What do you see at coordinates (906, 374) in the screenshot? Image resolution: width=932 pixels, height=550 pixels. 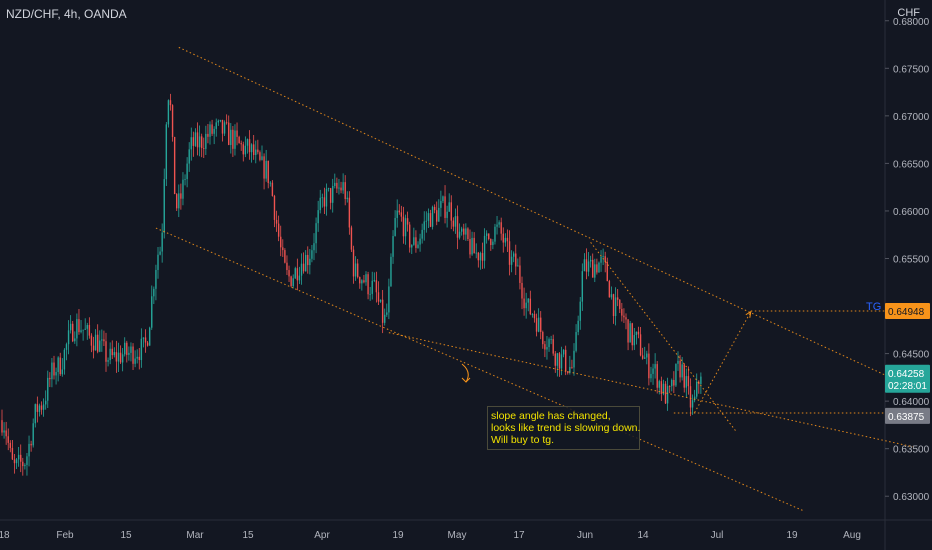 I see `current-price-badge-text: 0.64258` at bounding box center [906, 374].